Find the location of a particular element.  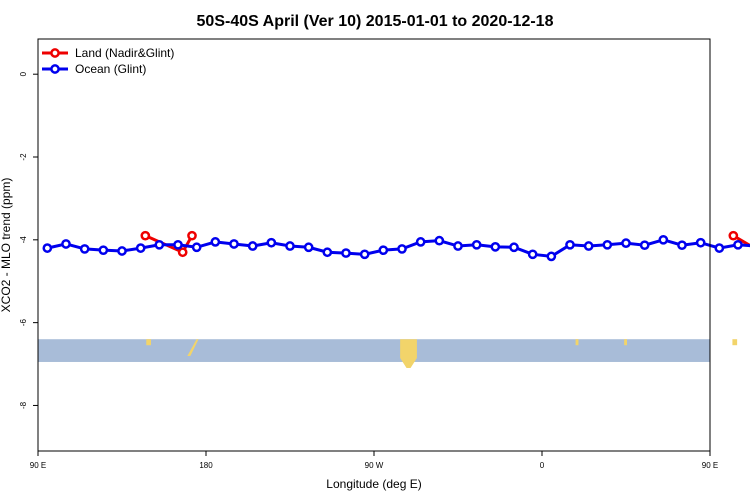

x-tick-label: 180 is located at coordinates (206, 465).